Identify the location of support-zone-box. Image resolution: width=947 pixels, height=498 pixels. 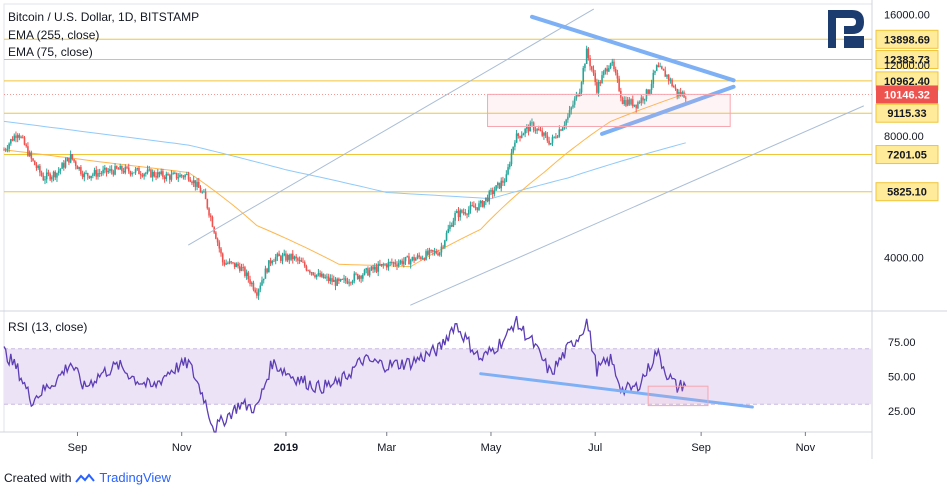
(609, 110).